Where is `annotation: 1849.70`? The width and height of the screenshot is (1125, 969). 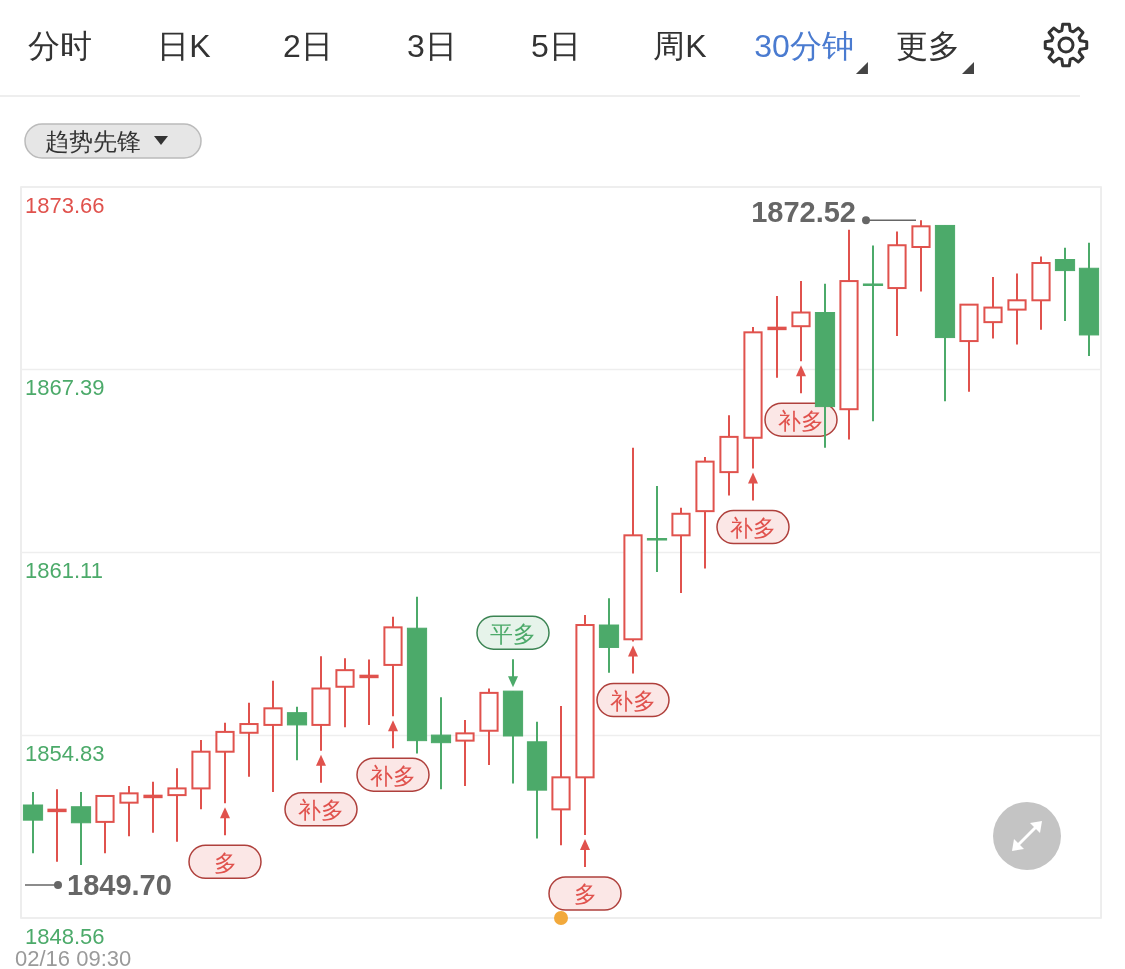 annotation: 1849.70 is located at coordinates (119, 885).